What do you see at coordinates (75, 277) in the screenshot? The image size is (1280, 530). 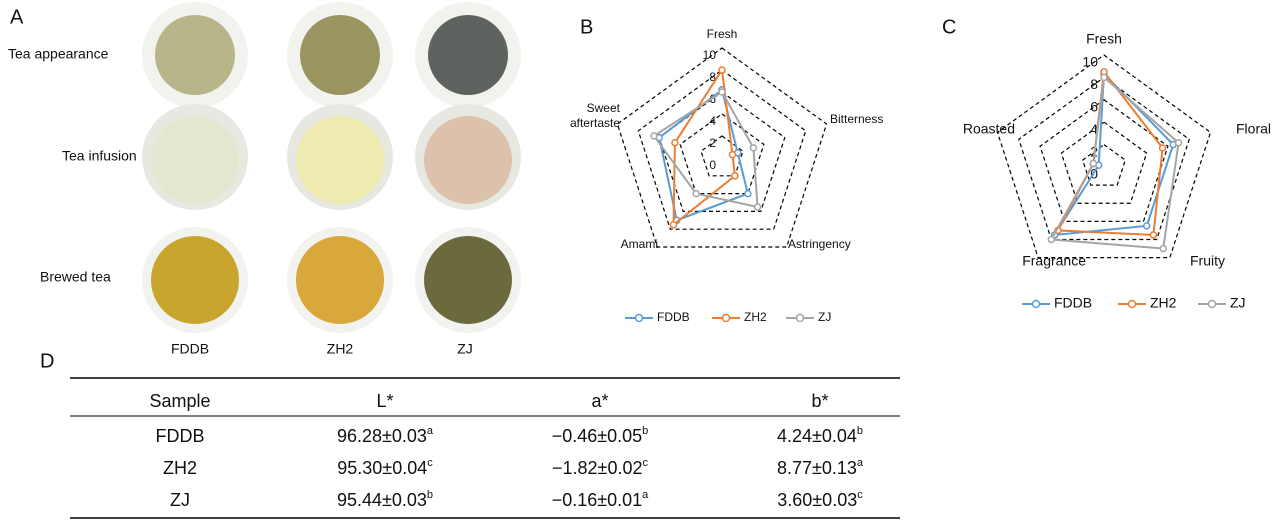 I see `row-label: Brewed tea` at bounding box center [75, 277].